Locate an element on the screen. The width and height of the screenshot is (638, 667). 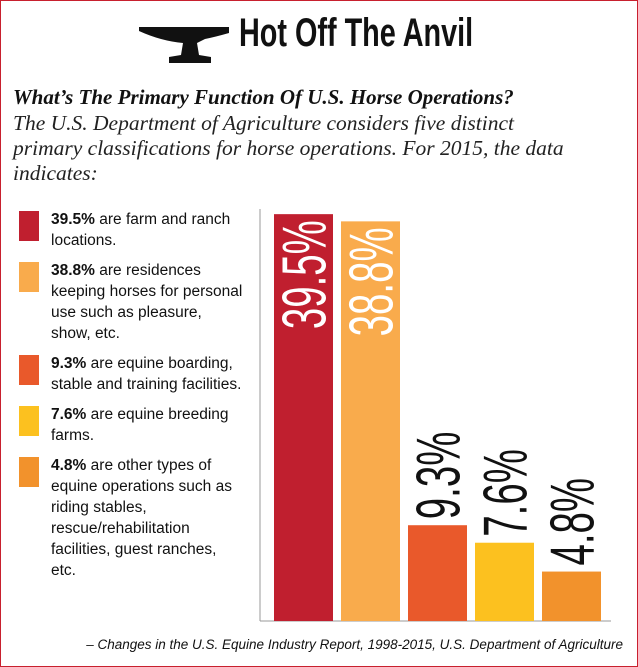
value-label: 7.6% is located at coordinates (505, 493).